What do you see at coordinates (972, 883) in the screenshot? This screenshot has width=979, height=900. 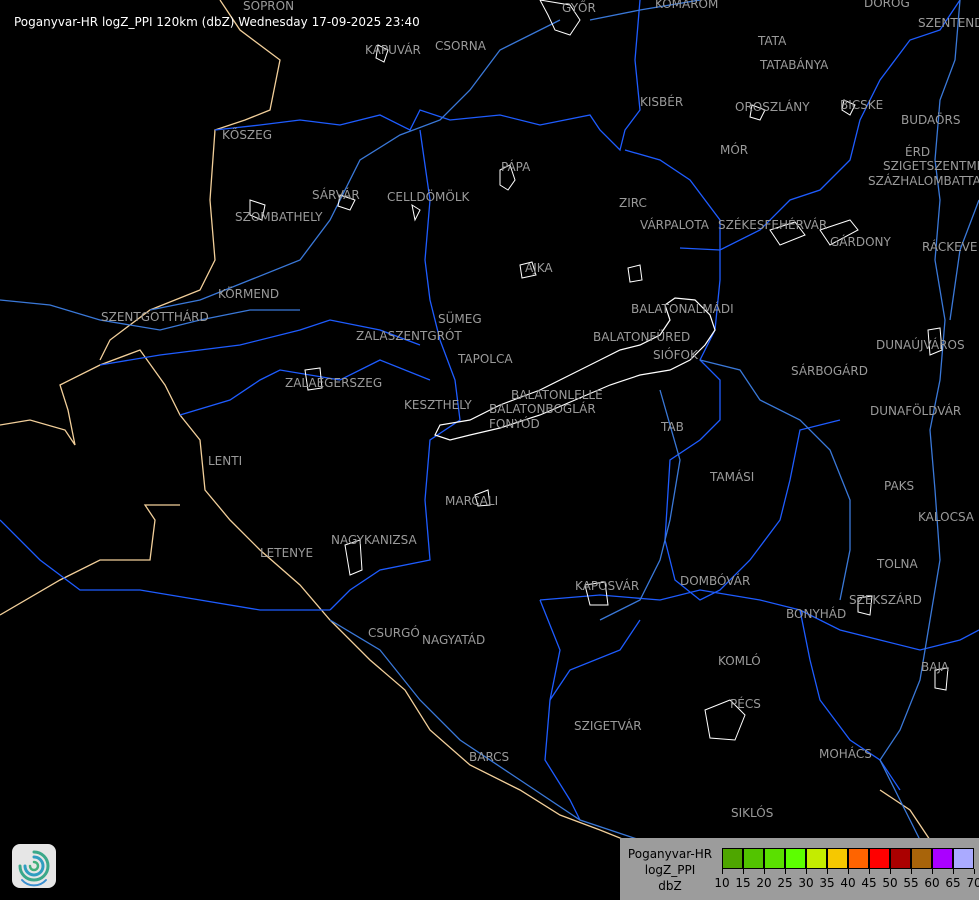 I see `legend-tick-label: 70` at bounding box center [972, 883].